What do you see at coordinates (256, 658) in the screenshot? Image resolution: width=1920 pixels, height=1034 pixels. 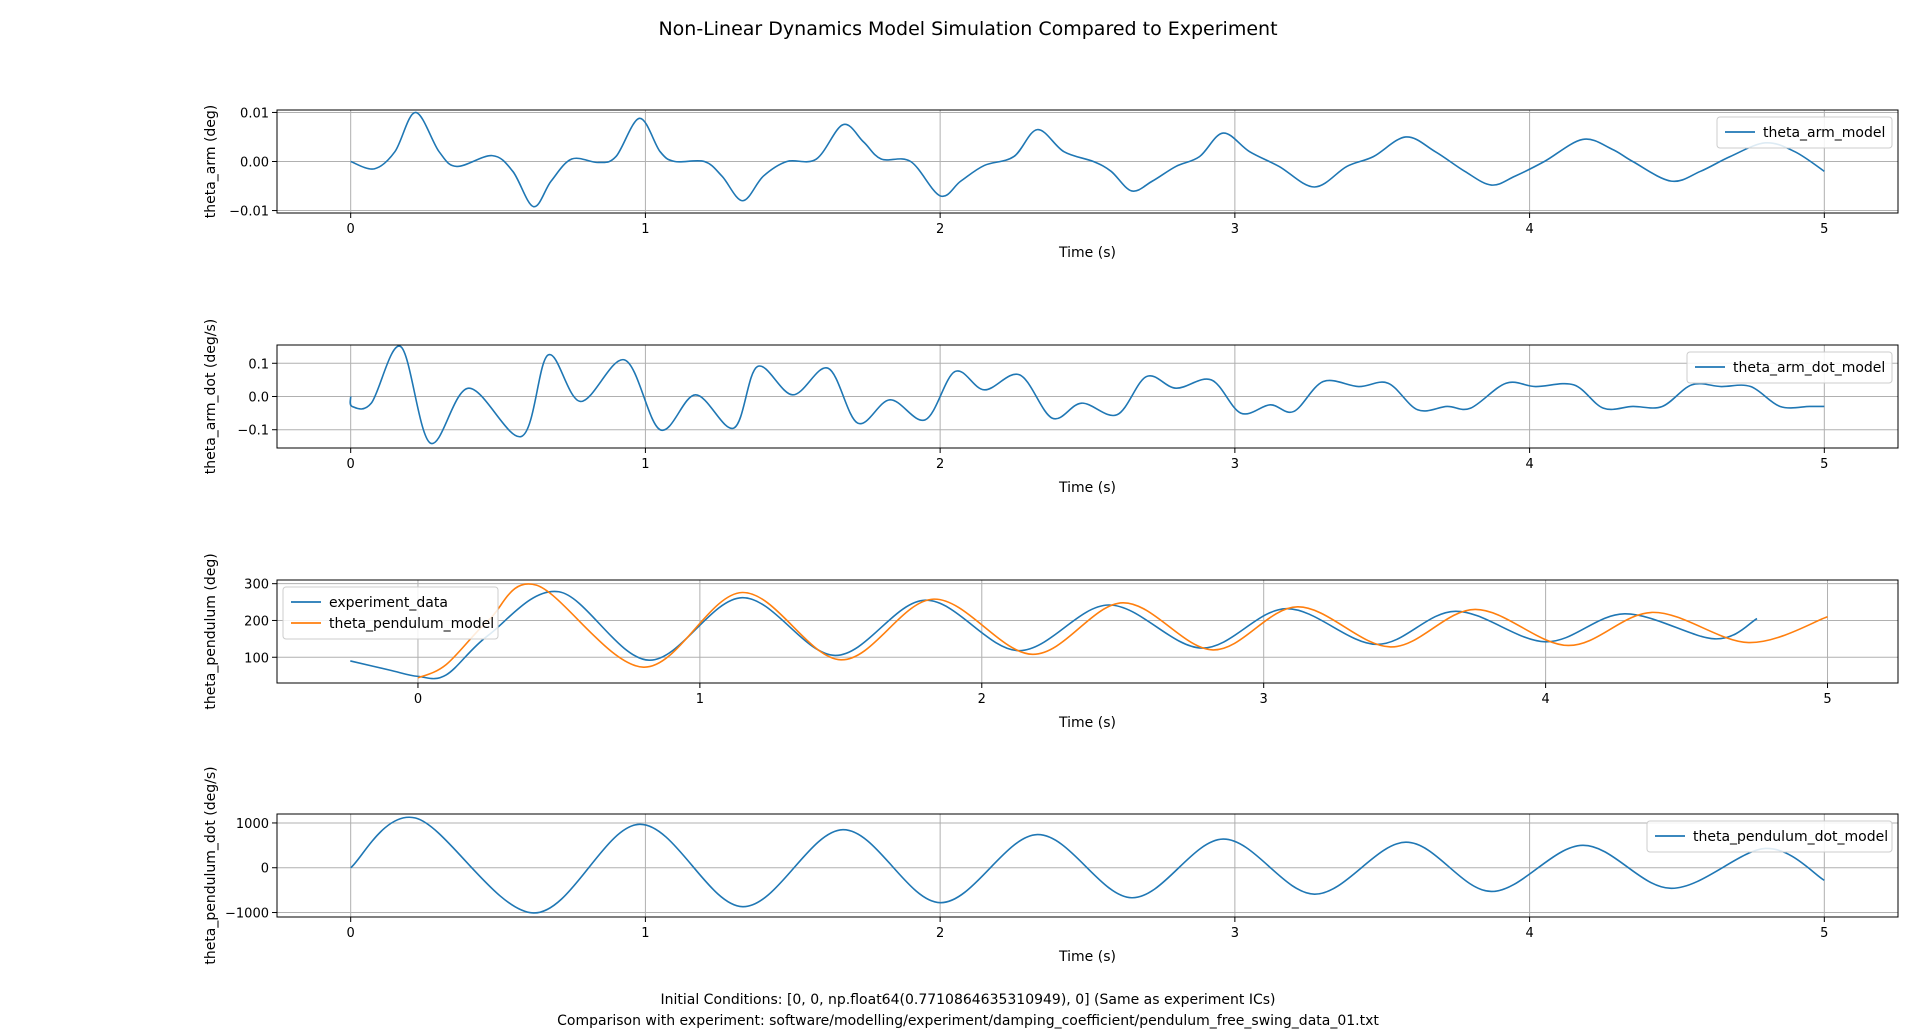 I see `y-tick-label: 100` at bounding box center [256, 658].